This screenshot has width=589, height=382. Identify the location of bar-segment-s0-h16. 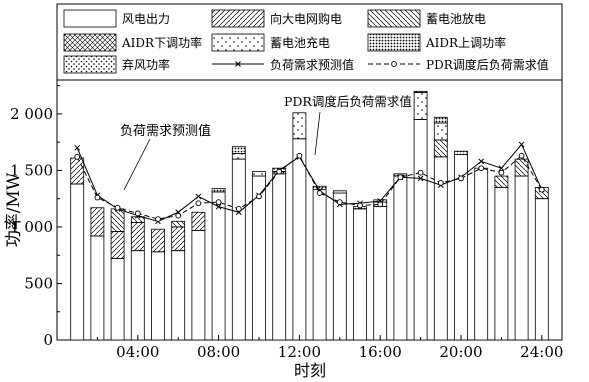
(380, 273).